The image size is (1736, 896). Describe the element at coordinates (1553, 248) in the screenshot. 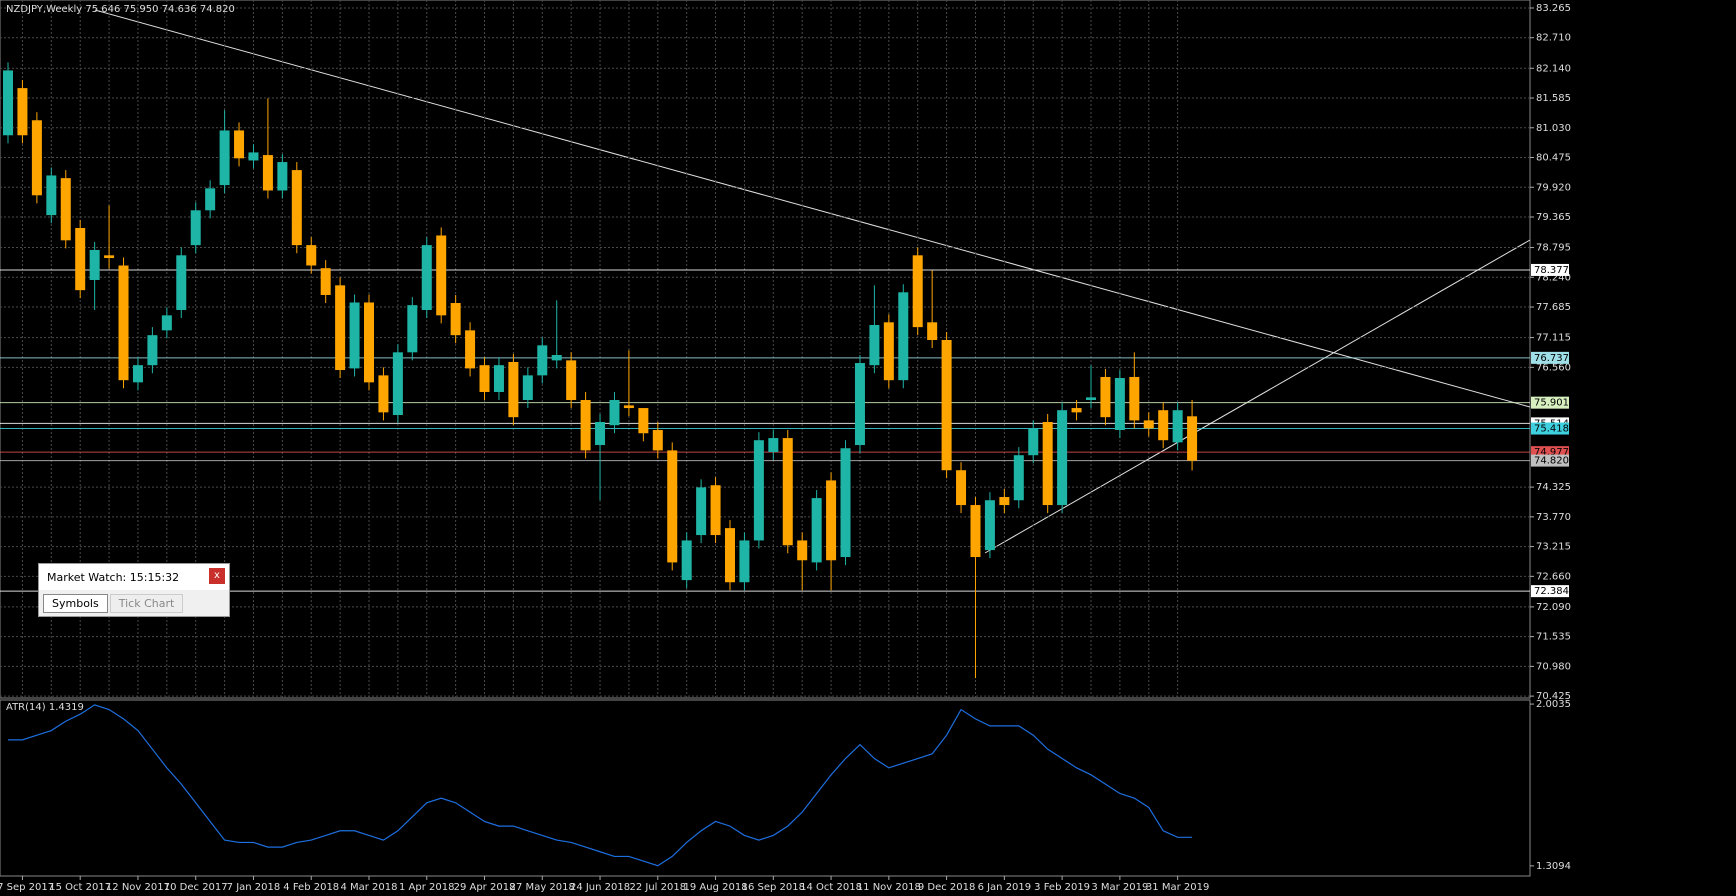

I see `y-tick-label: 78.795` at that location.